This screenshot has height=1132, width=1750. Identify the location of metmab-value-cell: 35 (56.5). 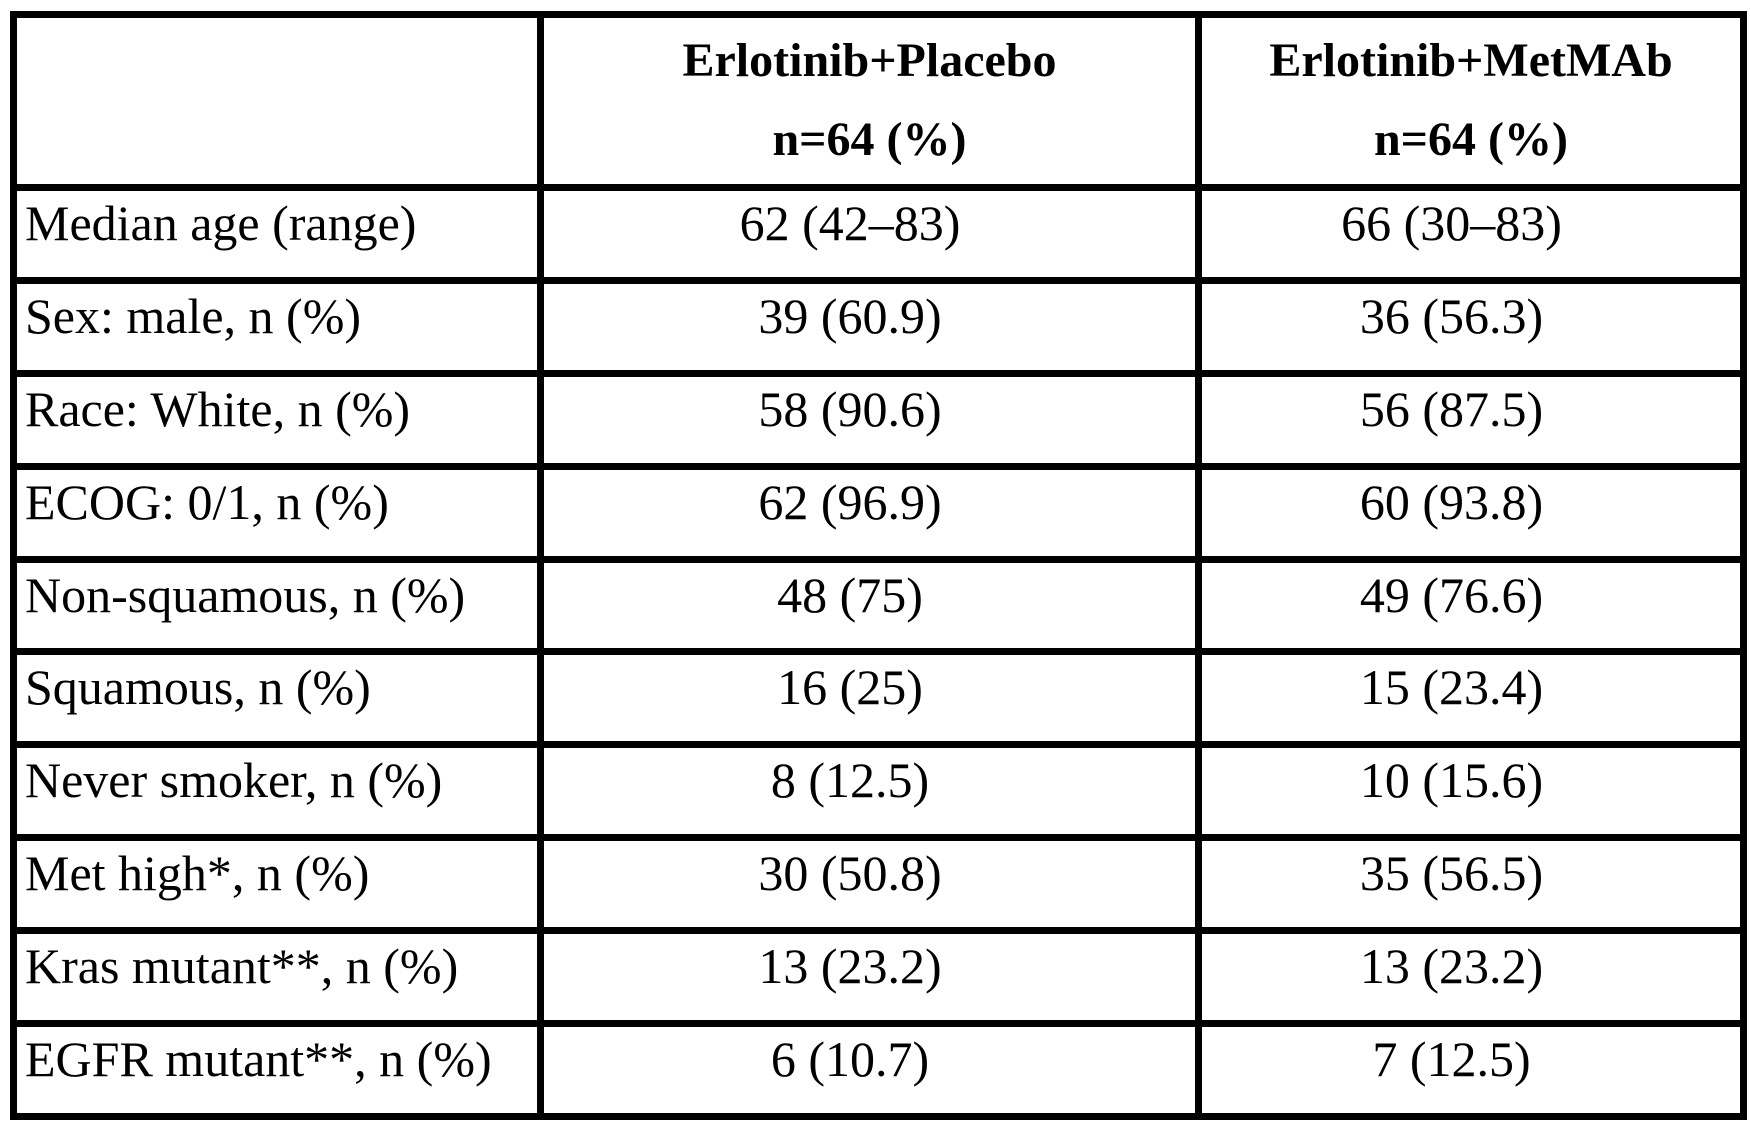
(1471, 884).